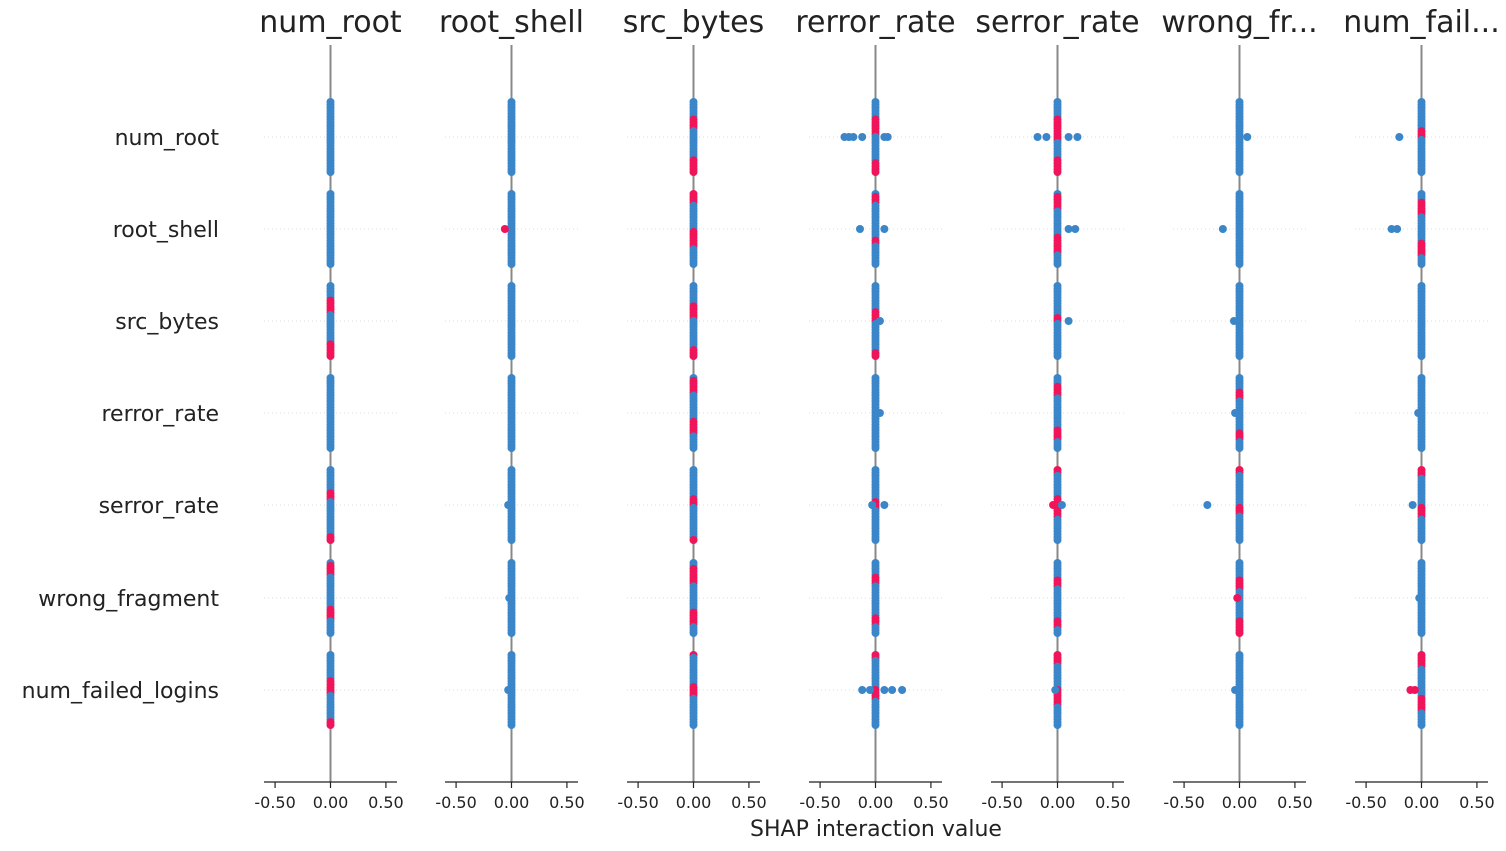  I want to click on row-label: src_bytes, so click(167, 322).